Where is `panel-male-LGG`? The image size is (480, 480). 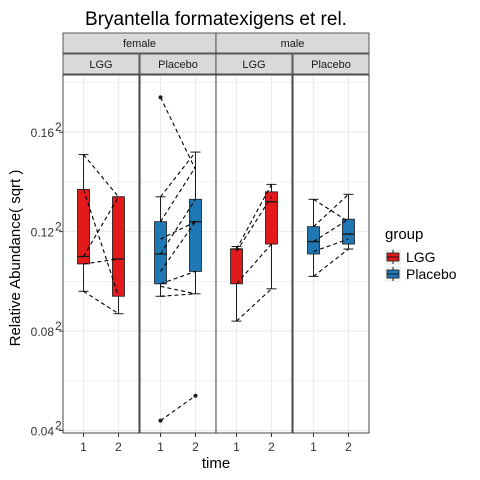
panel-male-LGG is located at coordinates (254, 254).